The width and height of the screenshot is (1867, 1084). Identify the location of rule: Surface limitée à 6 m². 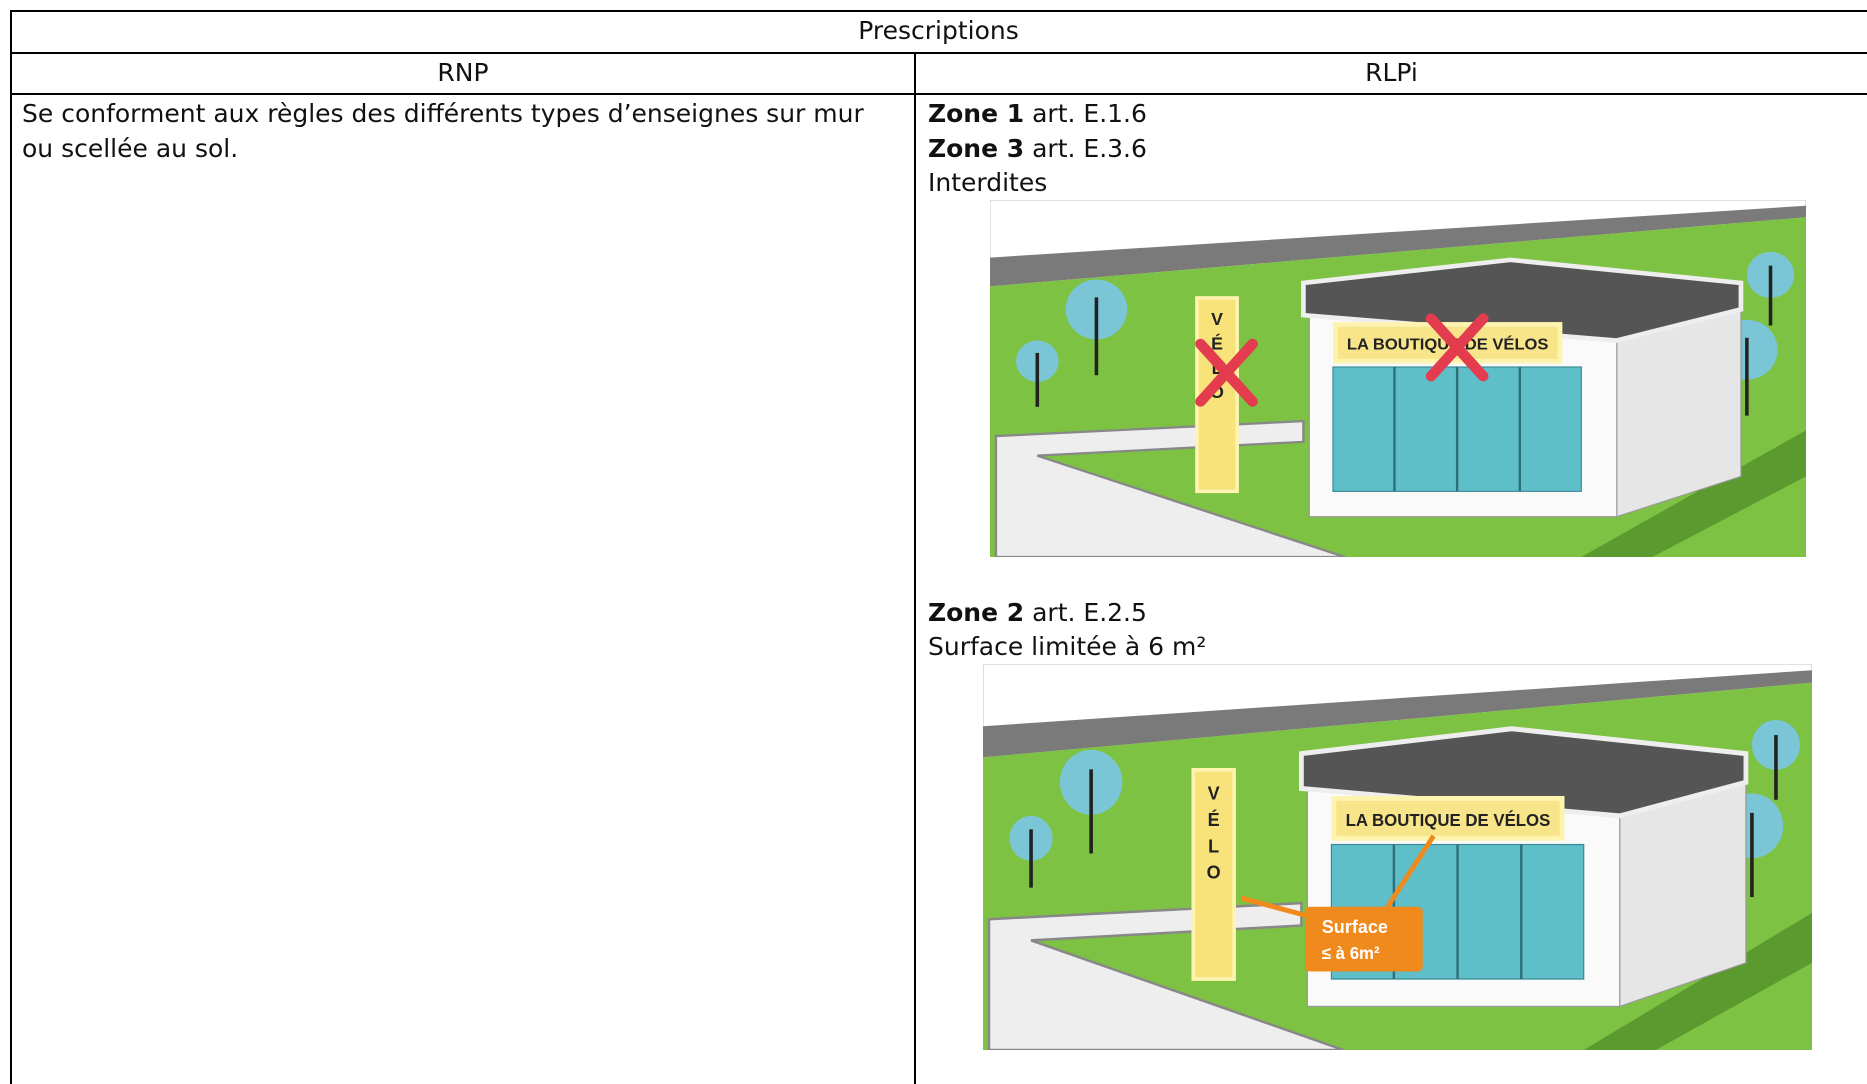
(1067, 646).